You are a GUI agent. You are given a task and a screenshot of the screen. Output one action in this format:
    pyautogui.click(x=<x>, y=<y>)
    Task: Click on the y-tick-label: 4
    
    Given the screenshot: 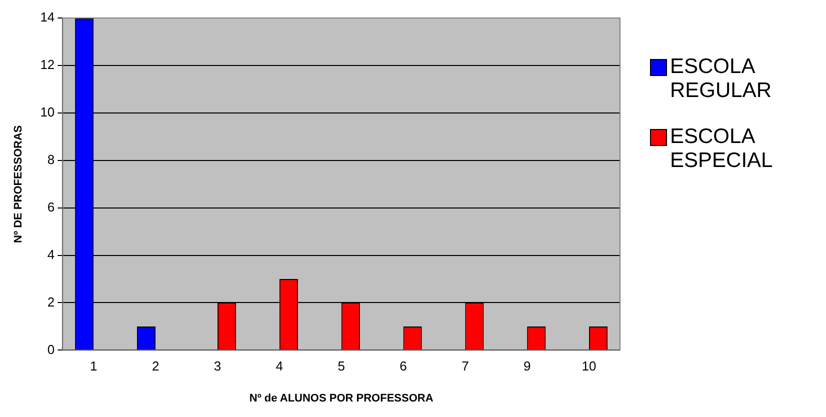 What is the action you would take?
    pyautogui.click(x=51, y=254)
    